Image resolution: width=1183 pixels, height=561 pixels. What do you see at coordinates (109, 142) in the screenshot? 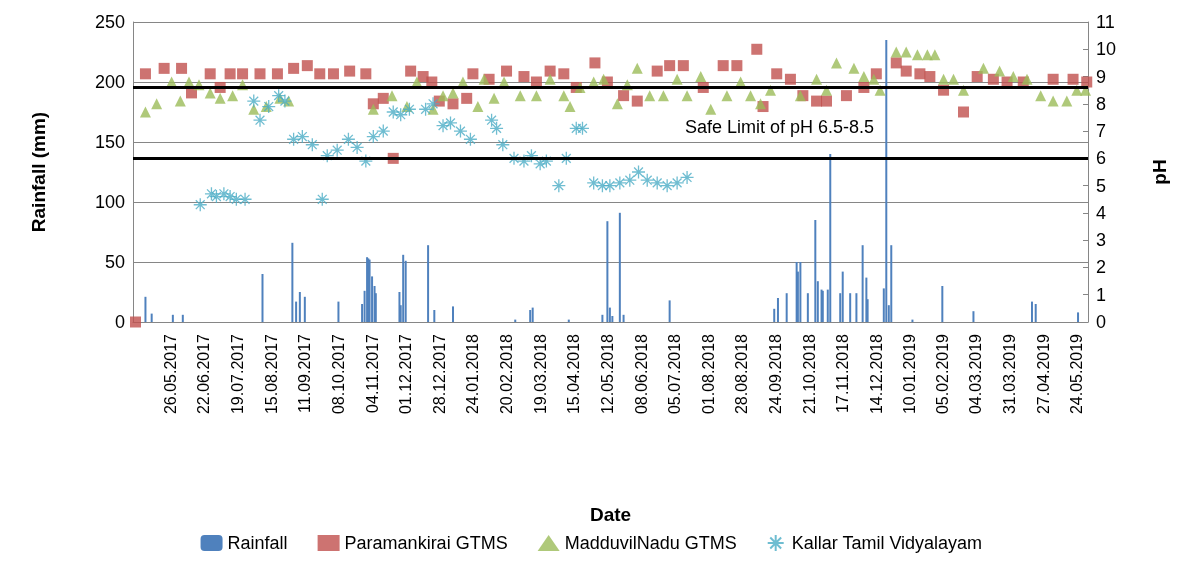
I see `y-tick-label: 150` at bounding box center [109, 142].